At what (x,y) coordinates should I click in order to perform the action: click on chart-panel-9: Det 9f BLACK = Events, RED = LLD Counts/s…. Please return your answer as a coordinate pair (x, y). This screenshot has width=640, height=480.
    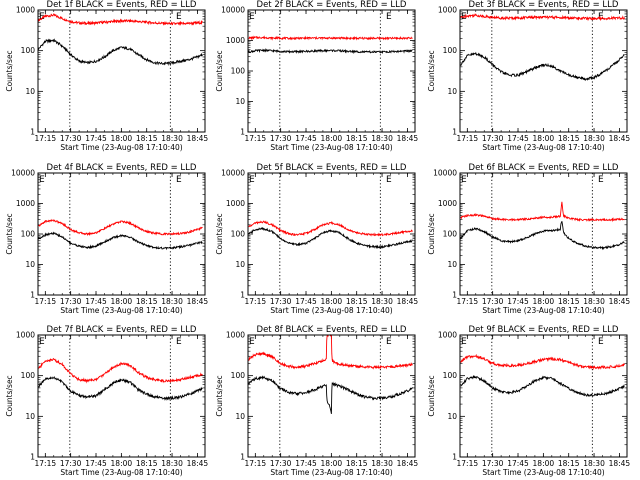
    Looking at the image, I should click on (528, 401).